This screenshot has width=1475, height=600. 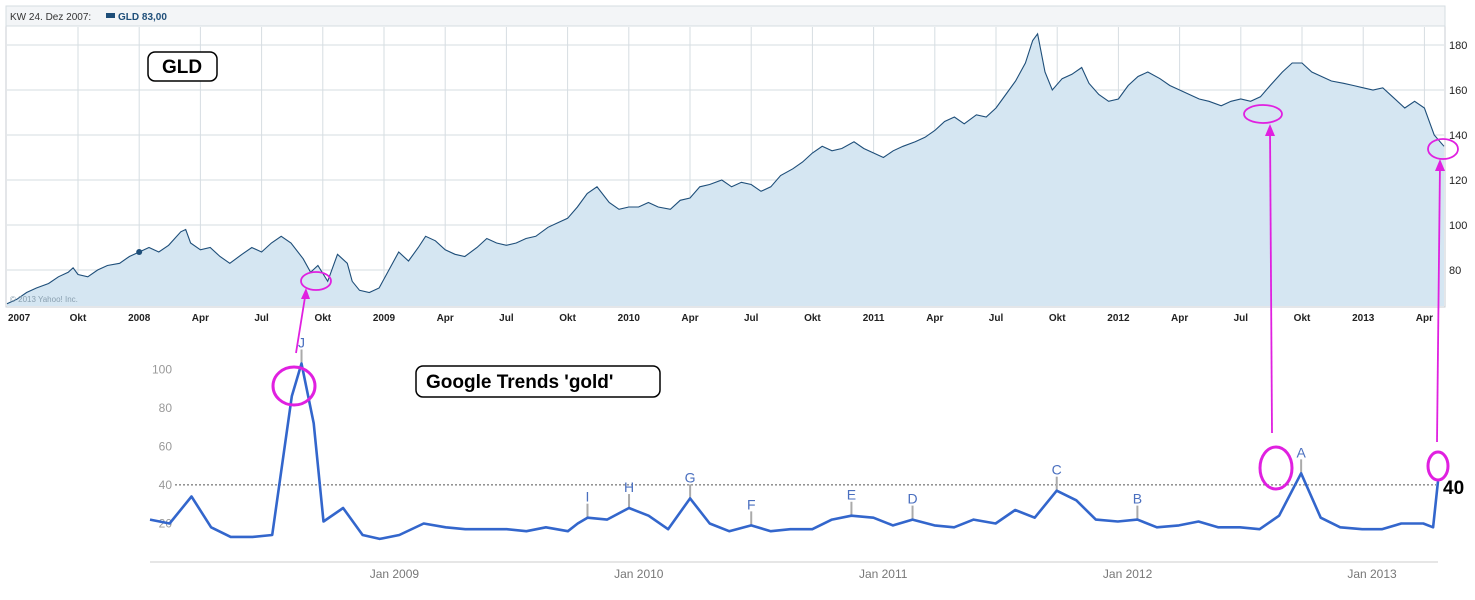 What do you see at coordinates (1137, 499) in the screenshot?
I see `trends-event-label-b: B` at bounding box center [1137, 499].